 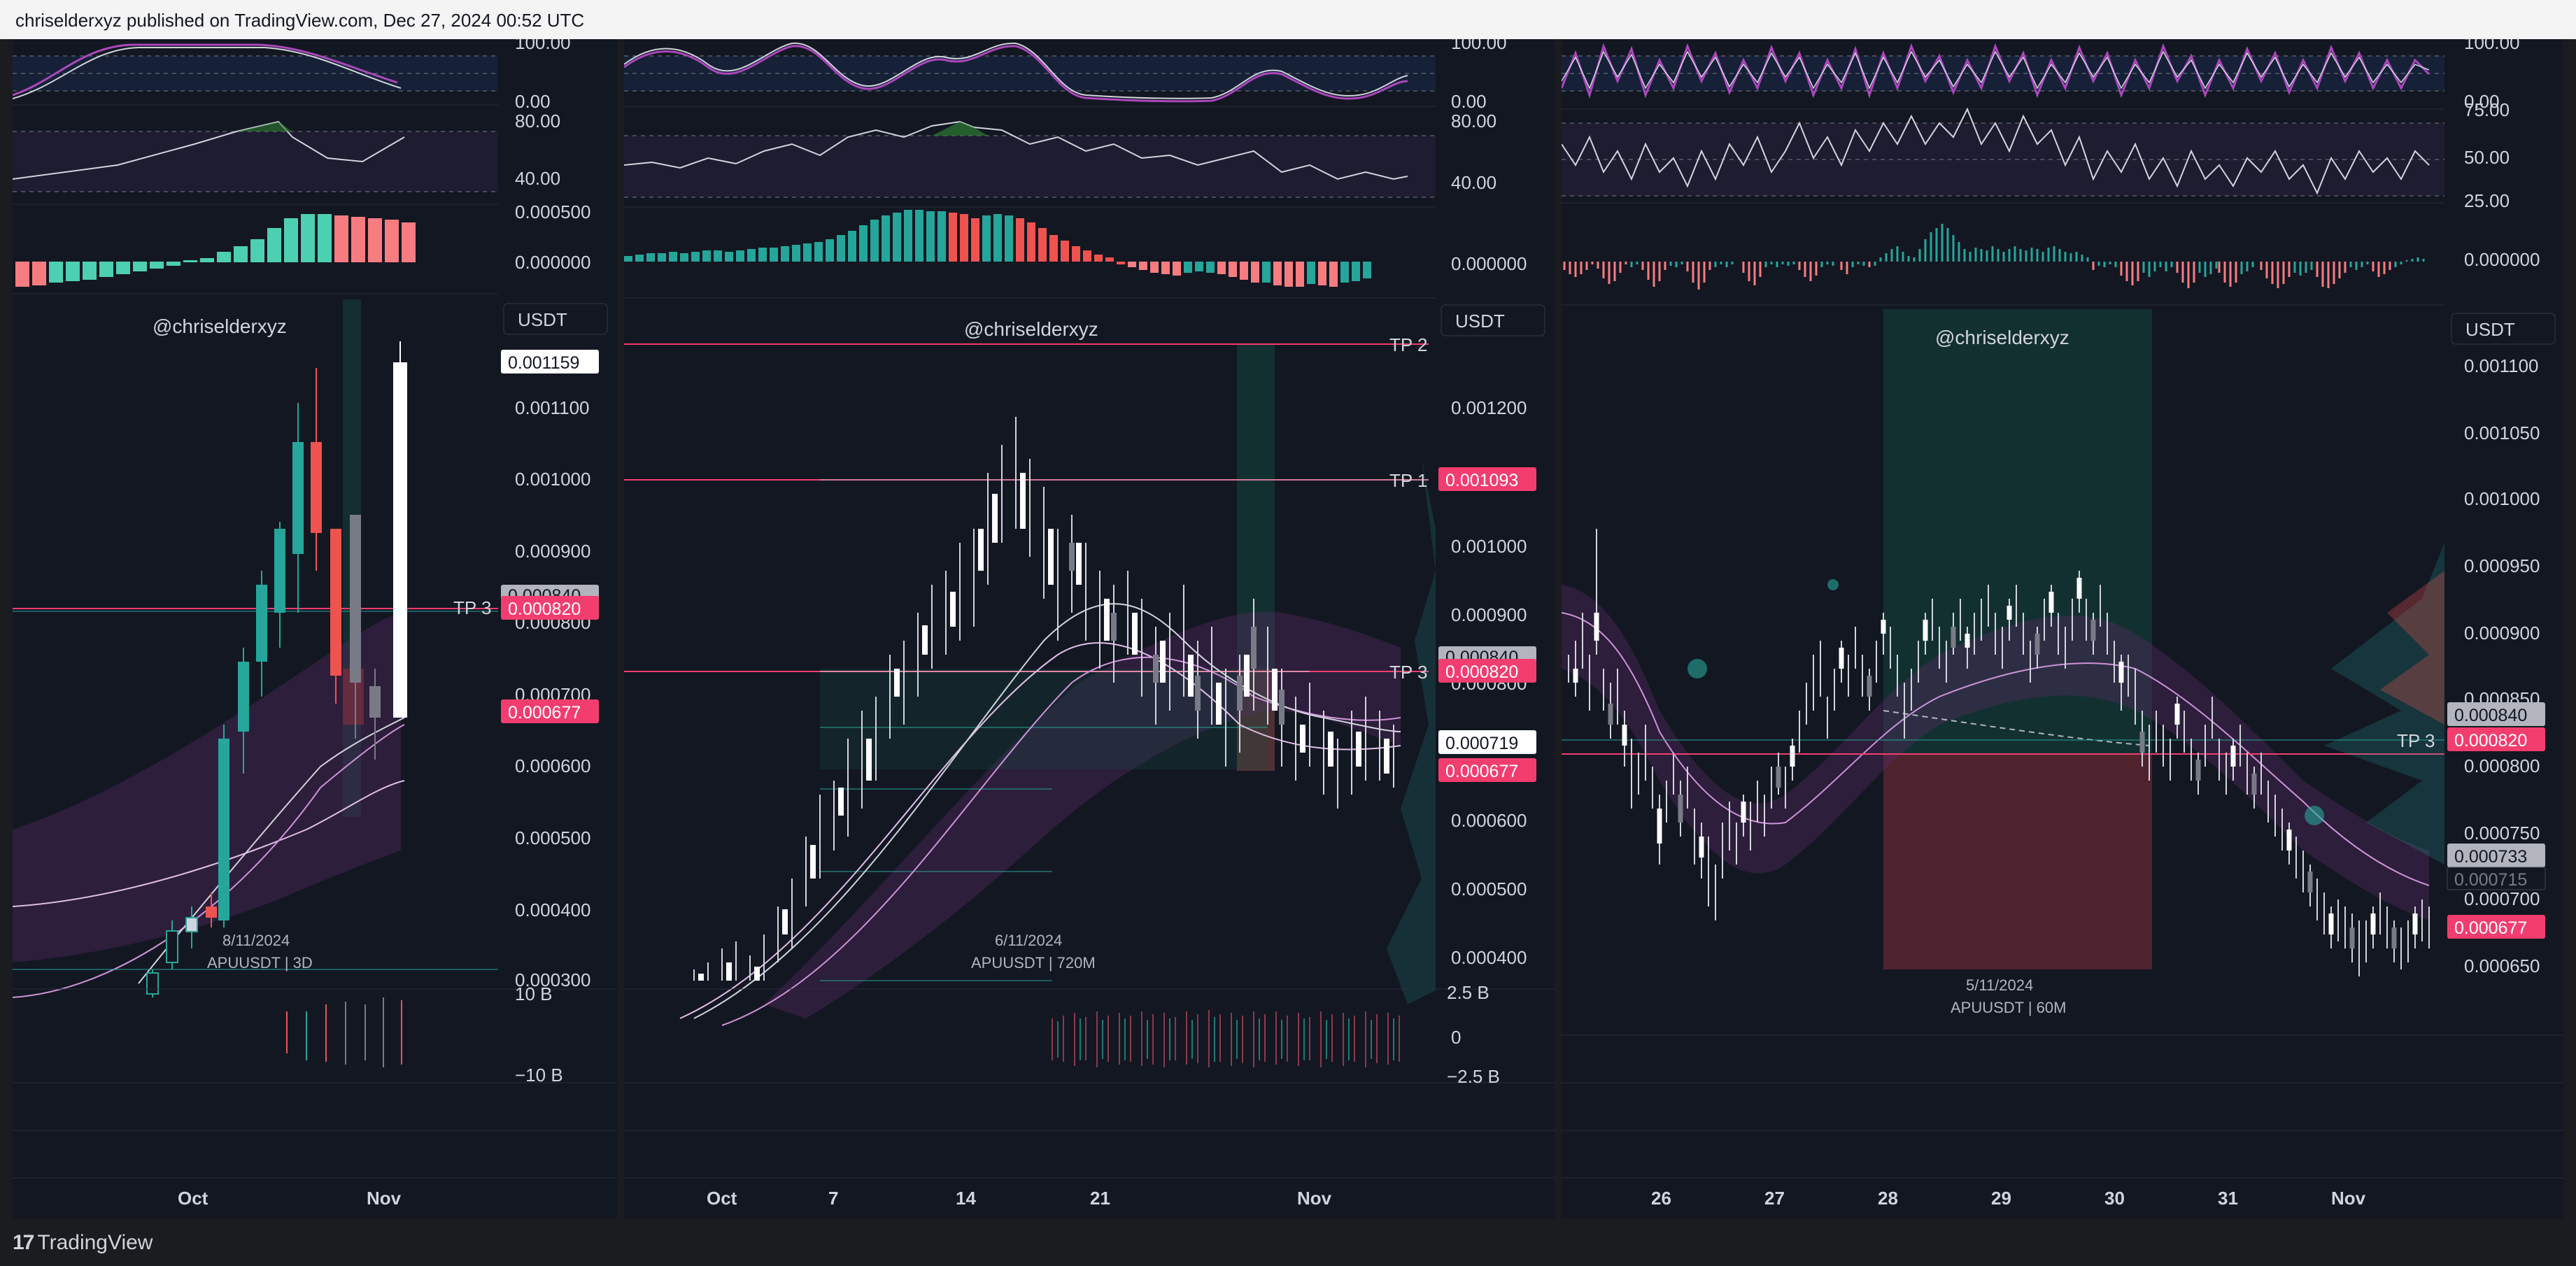 What do you see at coordinates (1489, 407) in the screenshot?
I see `price-axis-0: 0.001200` at bounding box center [1489, 407].